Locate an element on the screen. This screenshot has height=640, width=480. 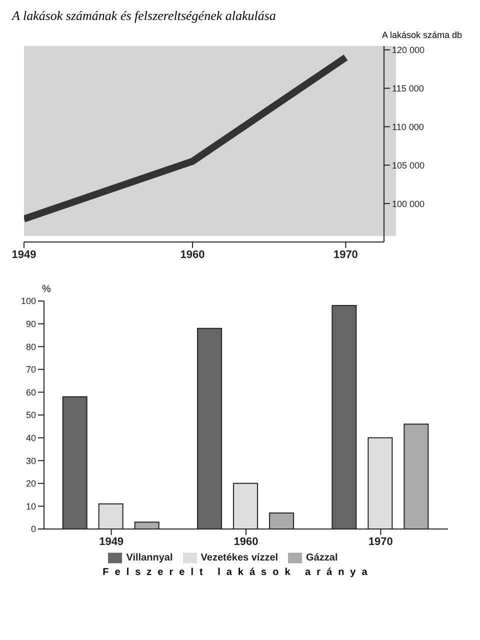
chart-title: A lakások számának és felszereltségének alakulása is located at coordinates (144, 16).